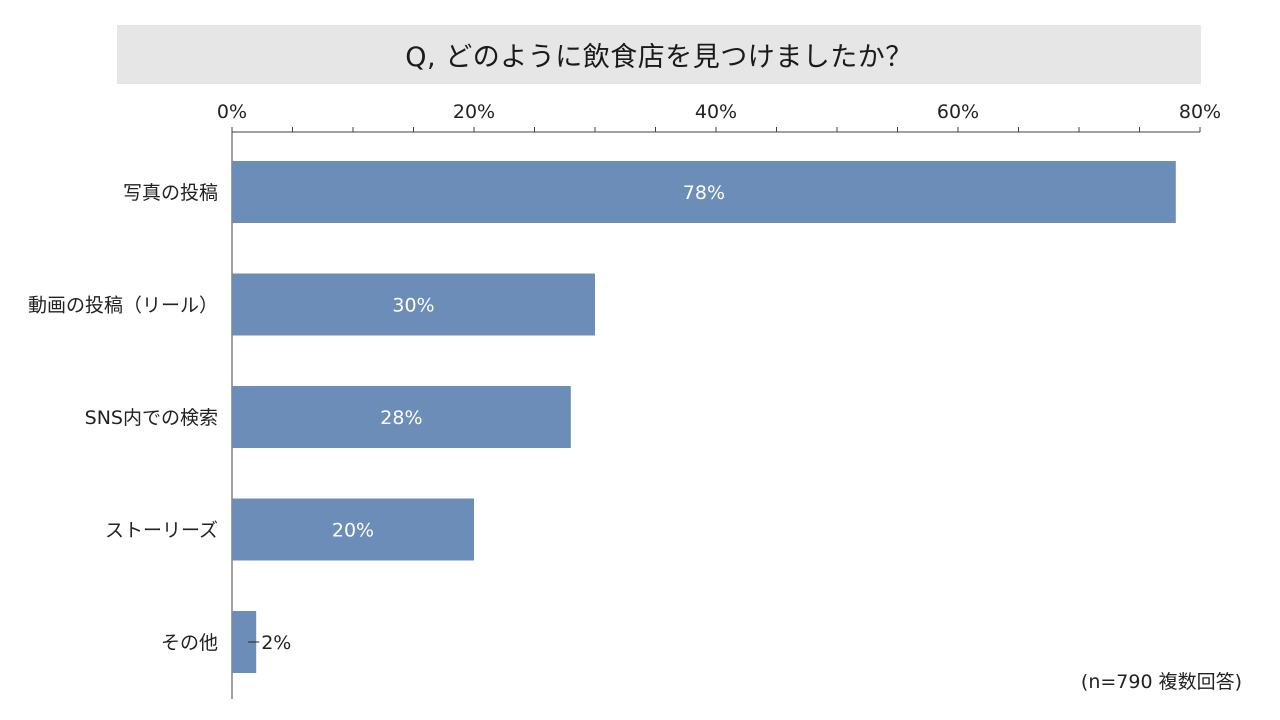 This screenshot has height=720, width=1280. I want to click on x-tick-label: 40%, so click(716, 112).